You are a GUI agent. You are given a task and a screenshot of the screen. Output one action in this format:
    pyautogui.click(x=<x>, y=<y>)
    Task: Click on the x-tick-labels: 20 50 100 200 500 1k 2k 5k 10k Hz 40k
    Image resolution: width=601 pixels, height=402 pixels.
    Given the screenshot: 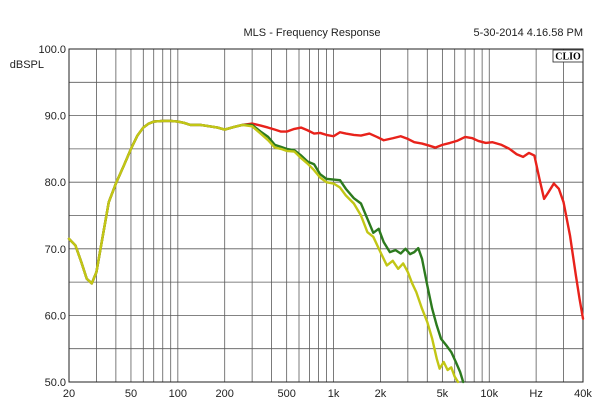 What is the action you would take?
    pyautogui.click(x=327, y=394)
    